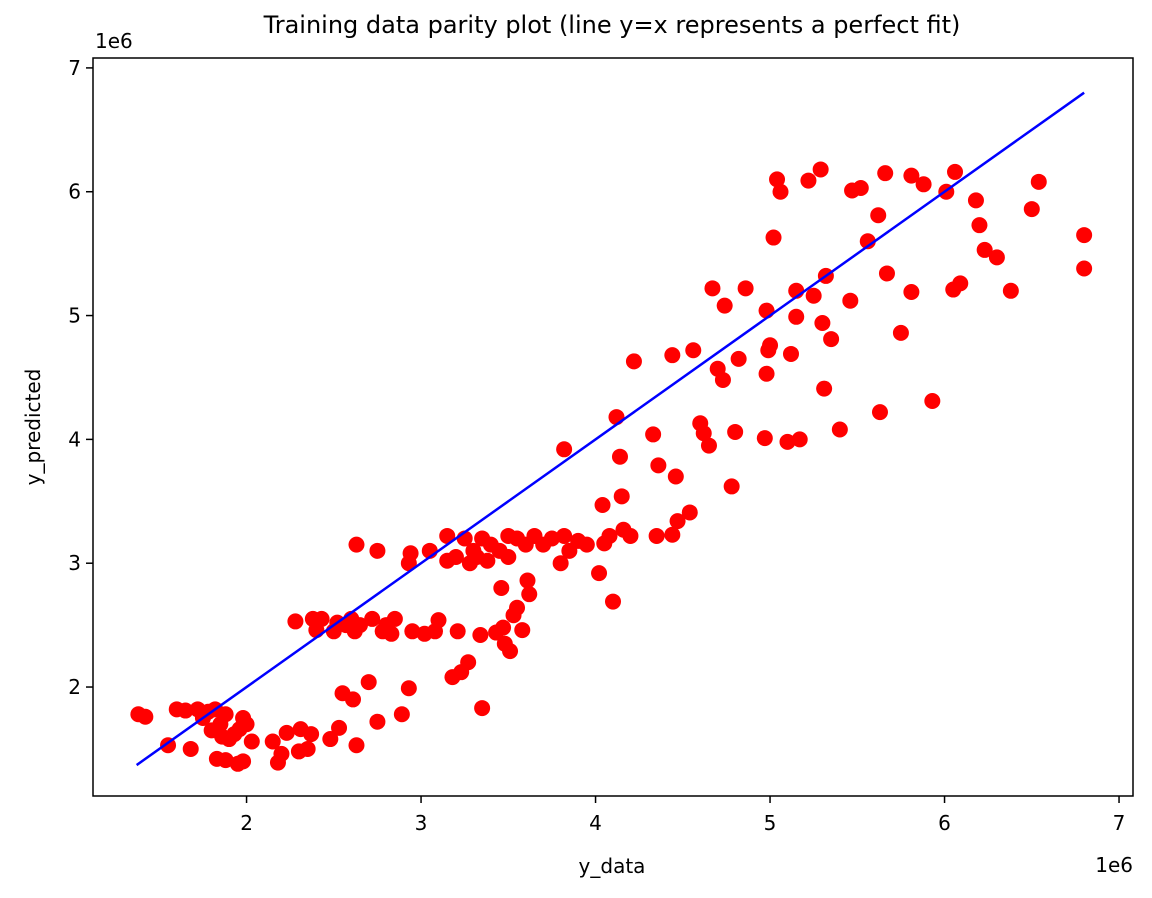 Image resolution: width=1152 pixels, height=898 pixels. What do you see at coordinates (74, 563) in the screenshot?
I see `y-tick-label: 3` at bounding box center [74, 563].